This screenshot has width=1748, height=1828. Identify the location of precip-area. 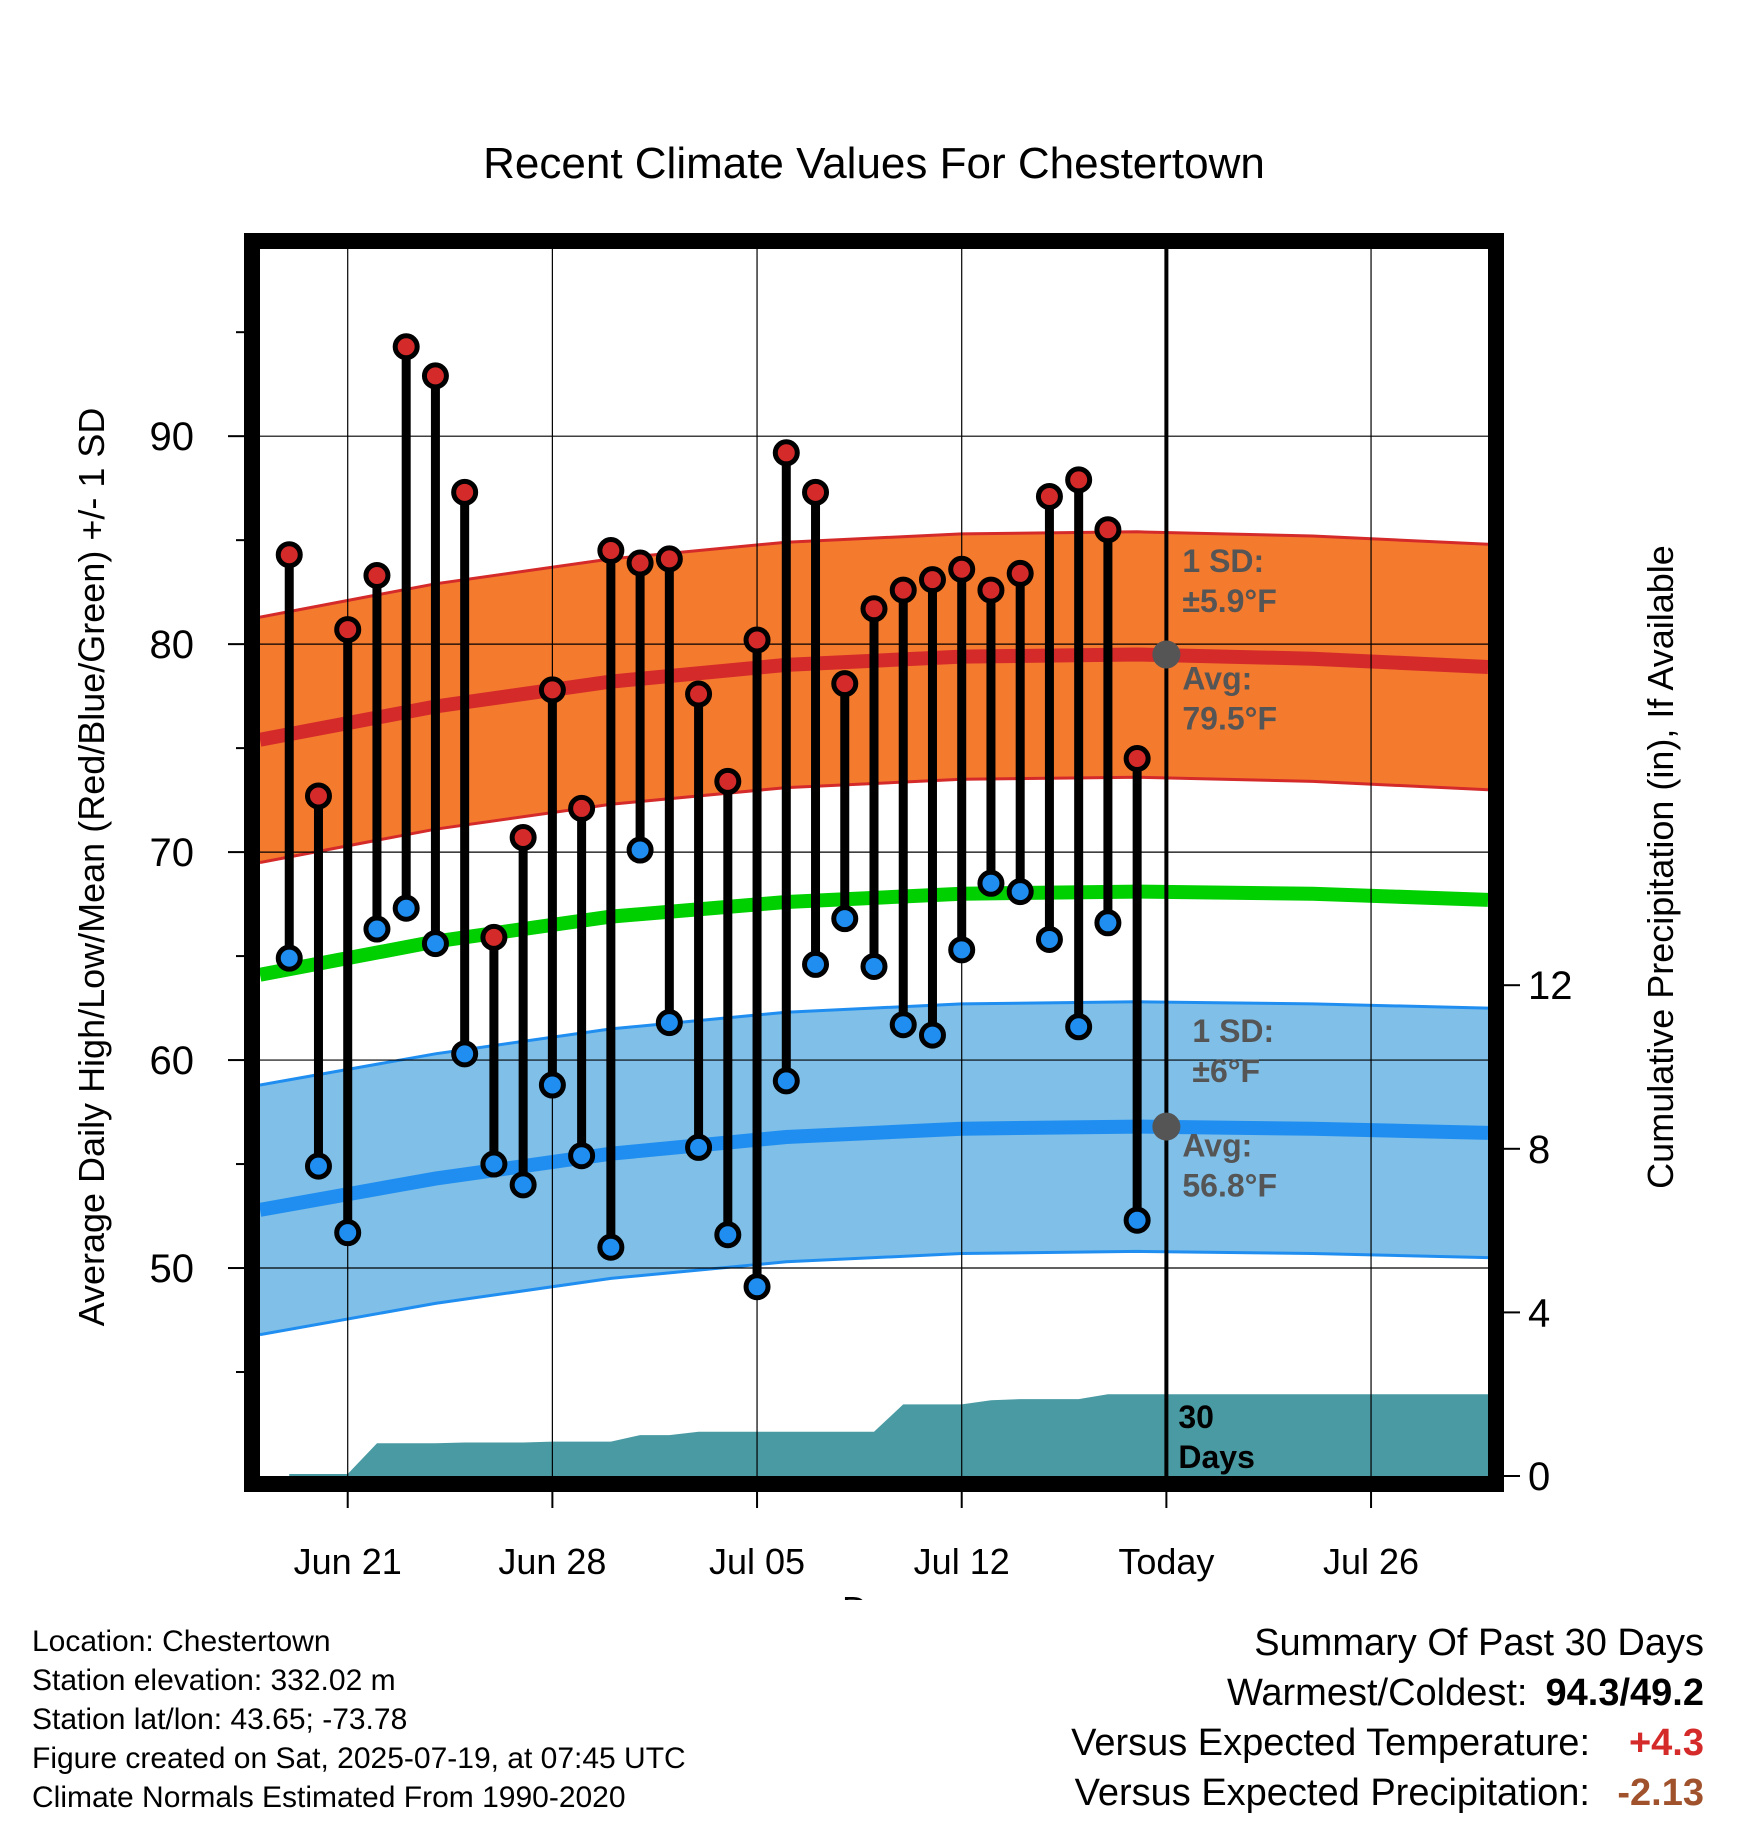
(888, 1435).